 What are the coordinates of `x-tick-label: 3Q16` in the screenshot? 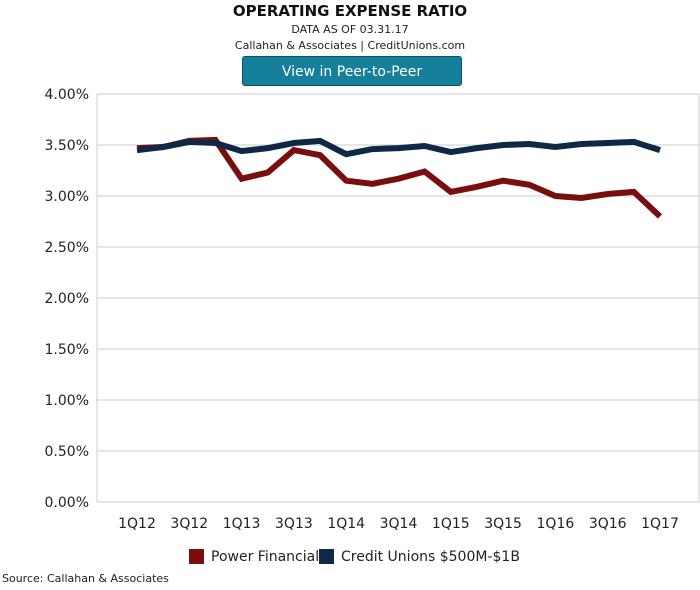 It's located at (608, 524).